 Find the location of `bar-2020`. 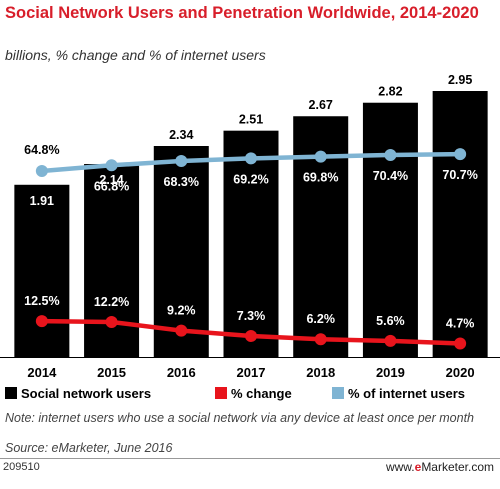

bar-2020 is located at coordinates (460, 224).